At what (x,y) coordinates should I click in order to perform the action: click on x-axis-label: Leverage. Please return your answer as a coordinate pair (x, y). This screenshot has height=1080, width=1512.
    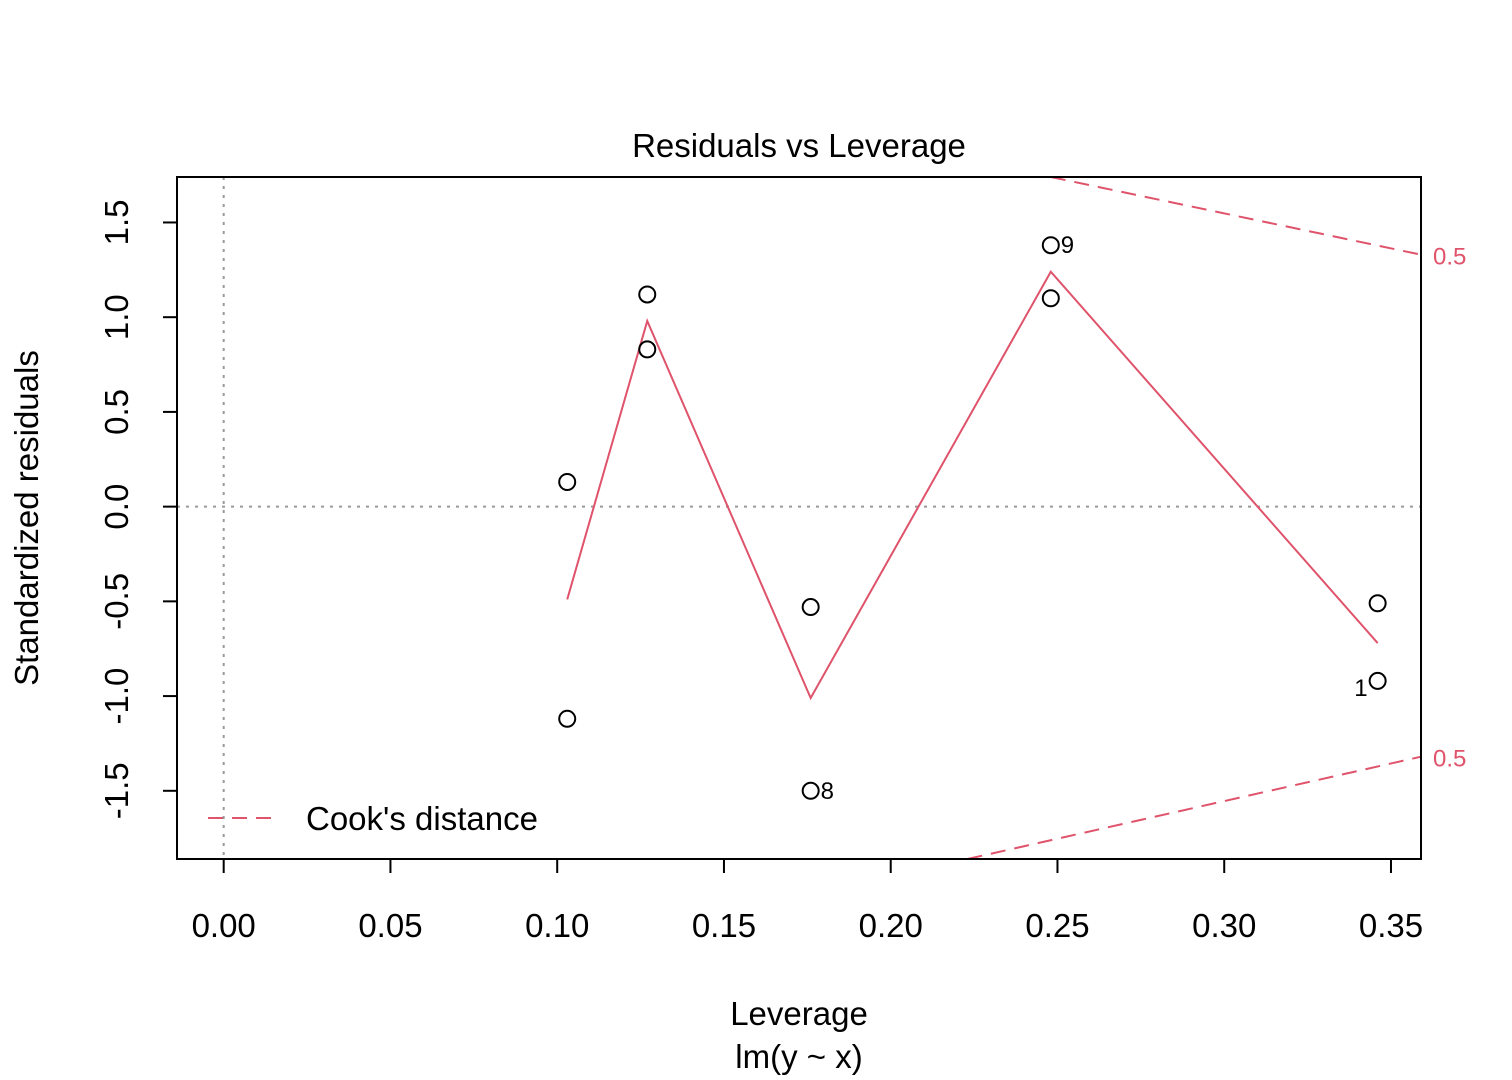
    Looking at the image, I should click on (799, 1013).